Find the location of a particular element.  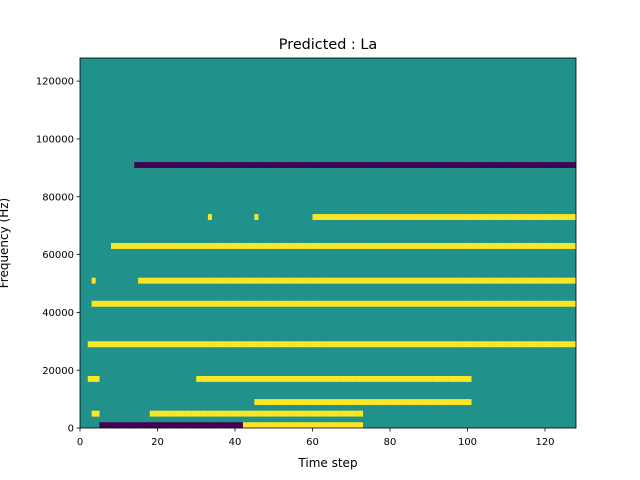

y-axis: 0 20000 40000 60000 80000 100000 120000 is located at coordinates (58, 256).